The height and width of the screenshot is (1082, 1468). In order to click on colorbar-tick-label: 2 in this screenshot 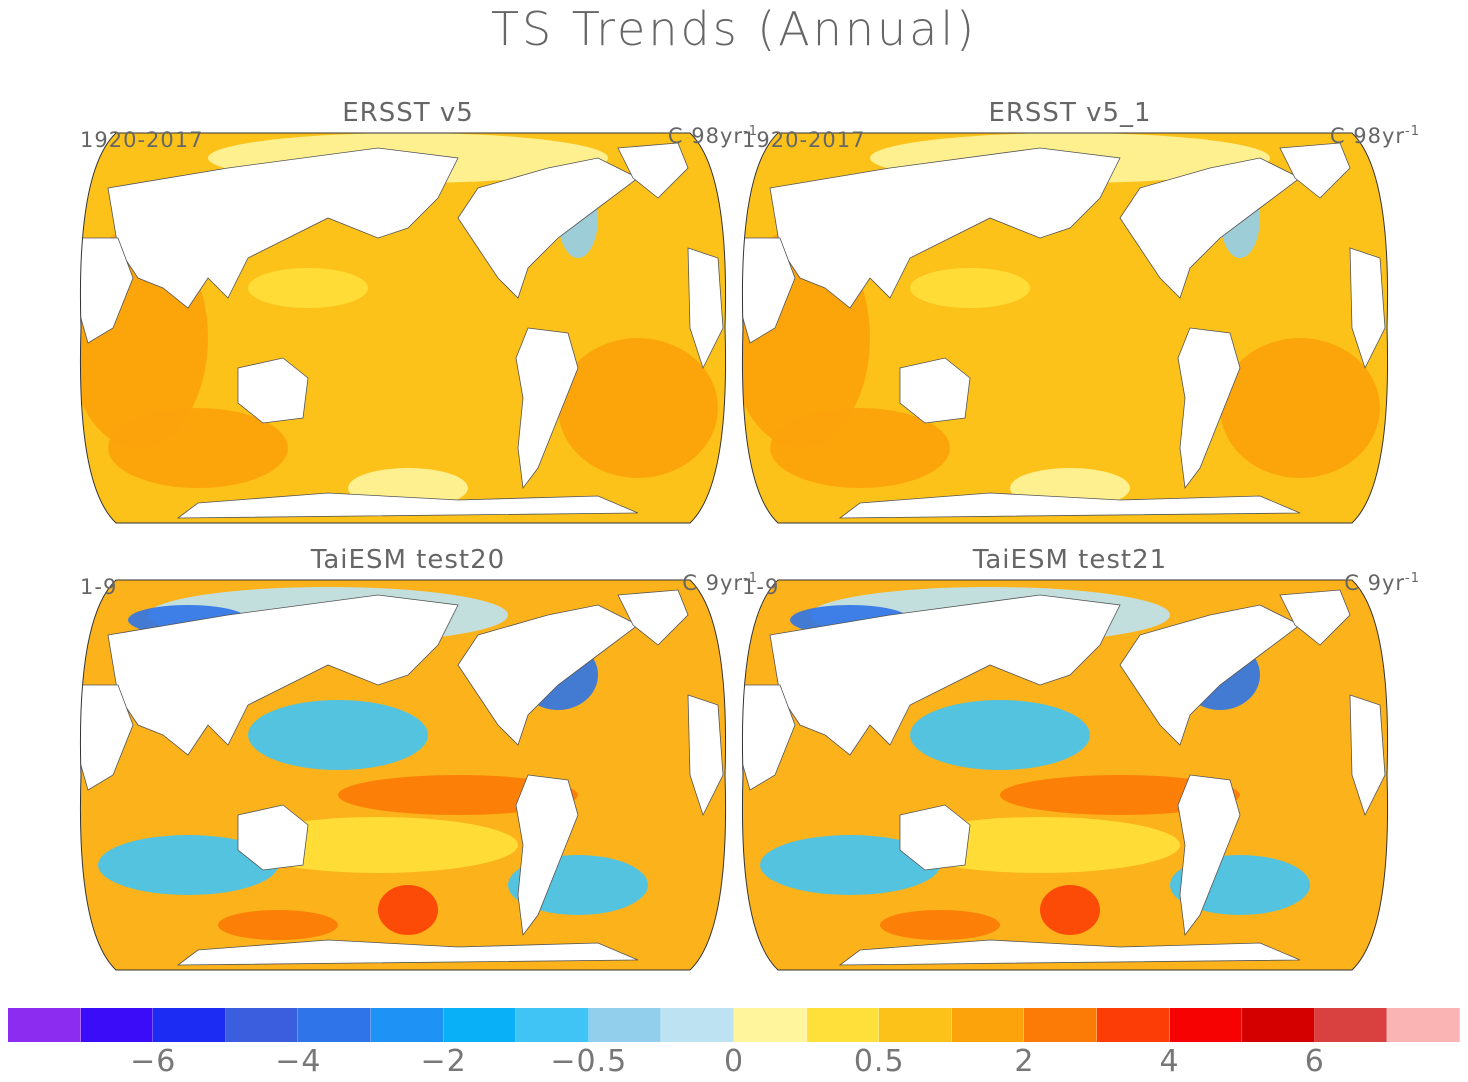, I will do `click(1024, 1061)`.